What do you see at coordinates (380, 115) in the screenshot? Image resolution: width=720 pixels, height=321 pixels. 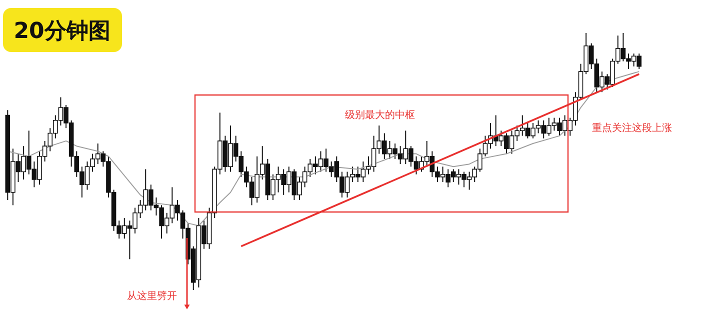 I see `annotation: 级别最大的中枢` at bounding box center [380, 115].